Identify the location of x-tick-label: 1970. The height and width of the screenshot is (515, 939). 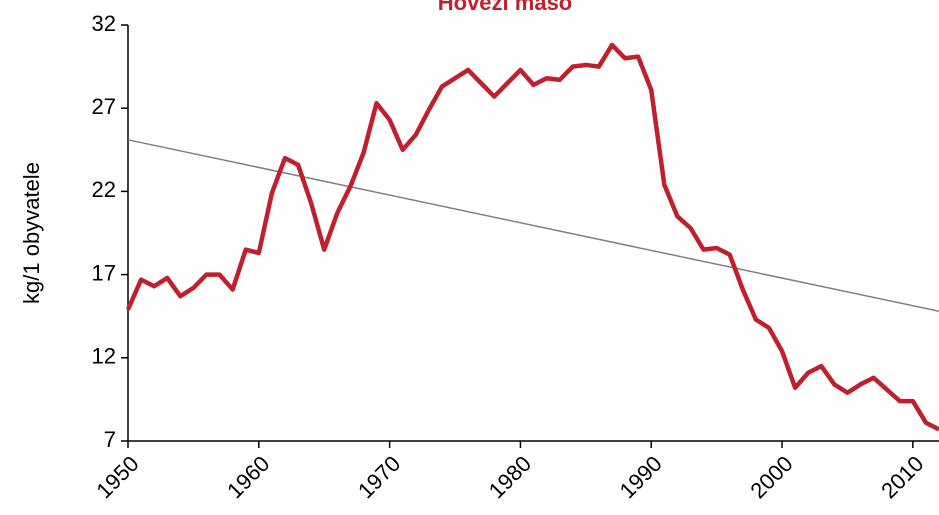
(379, 477).